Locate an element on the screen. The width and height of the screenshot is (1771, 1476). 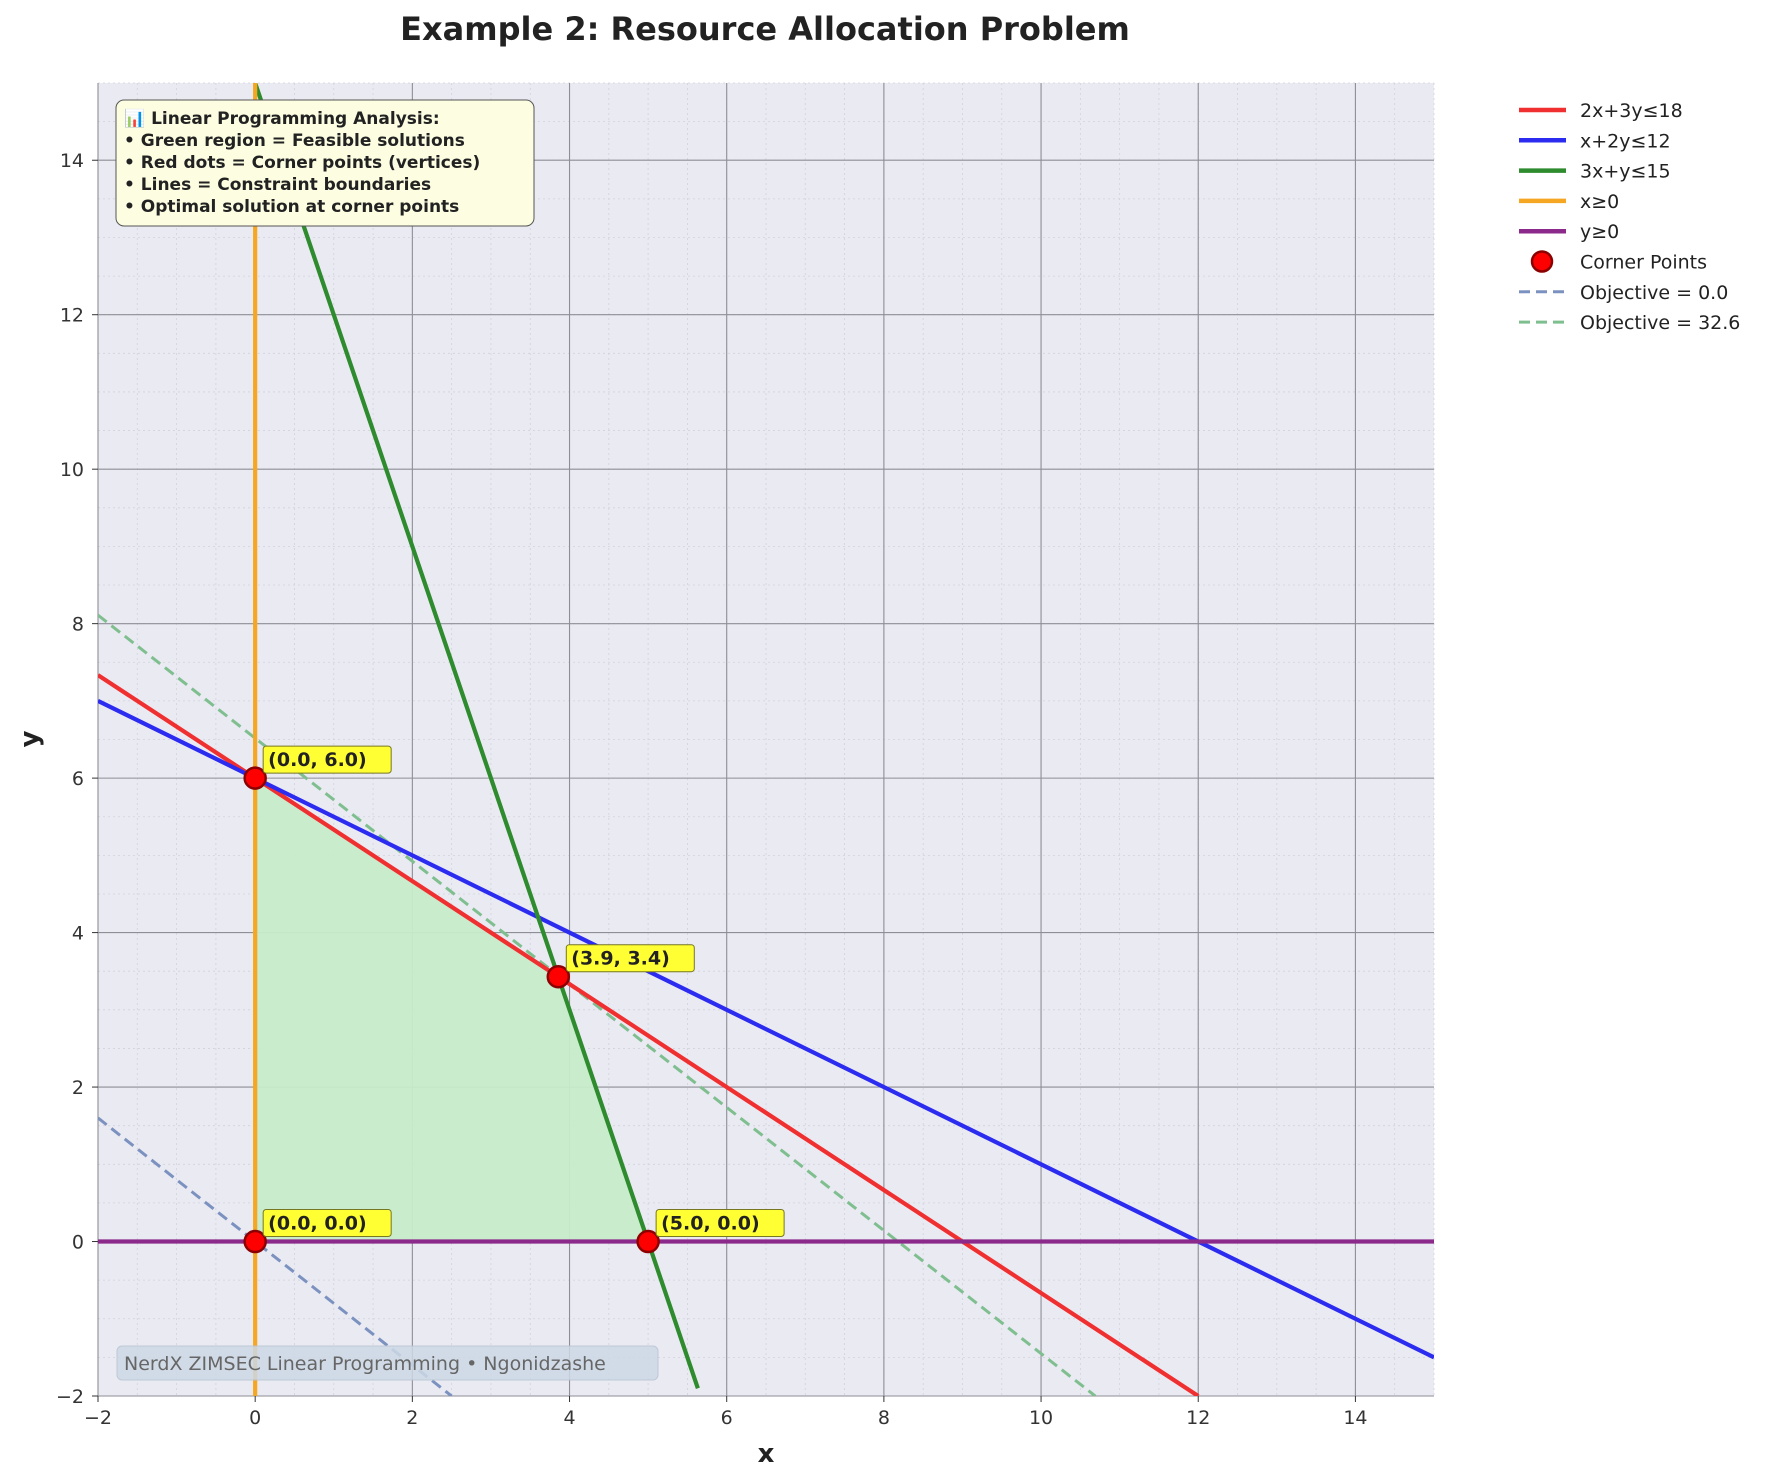
y-tick-label: 4 is located at coordinates (78, 934).